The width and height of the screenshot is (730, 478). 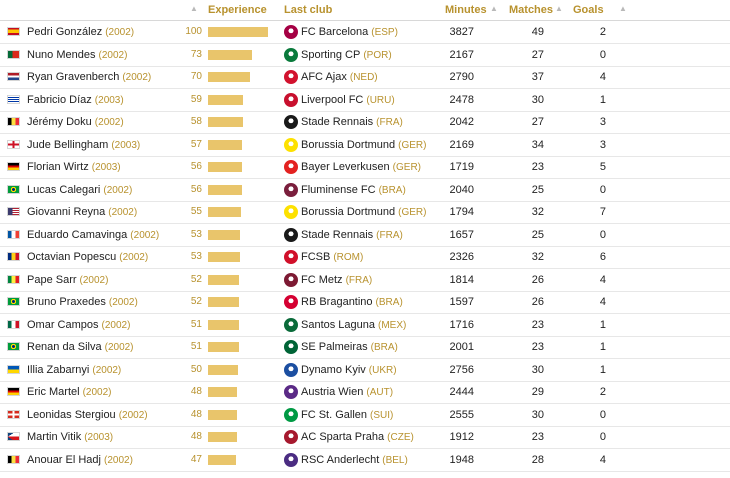 What do you see at coordinates (54, 437) in the screenshot?
I see `player-name: Martin Vitik` at bounding box center [54, 437].